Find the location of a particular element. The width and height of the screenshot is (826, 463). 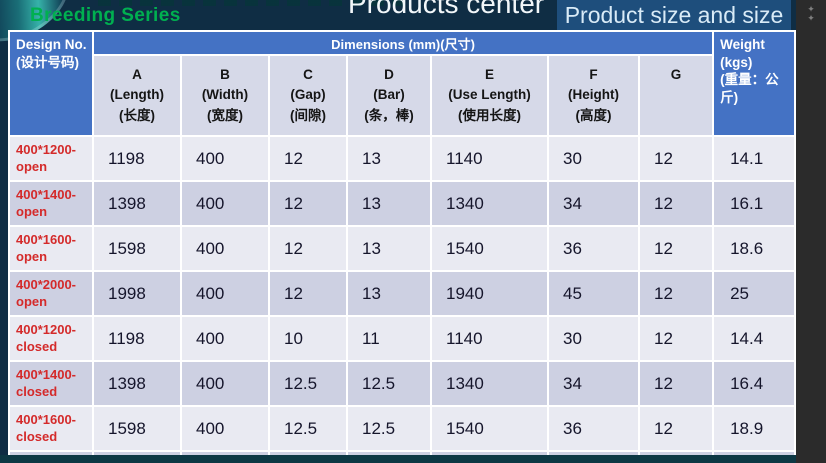

col-header-d: D (Bar) (条，棒) is located at coordinates (389, 95).